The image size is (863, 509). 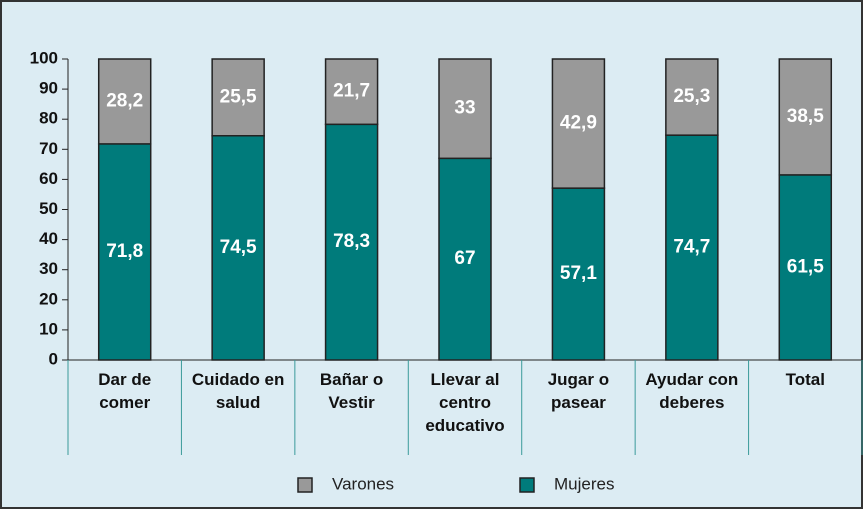 I want to click on legend-label: Mujeres, so click(x=584, y=483).